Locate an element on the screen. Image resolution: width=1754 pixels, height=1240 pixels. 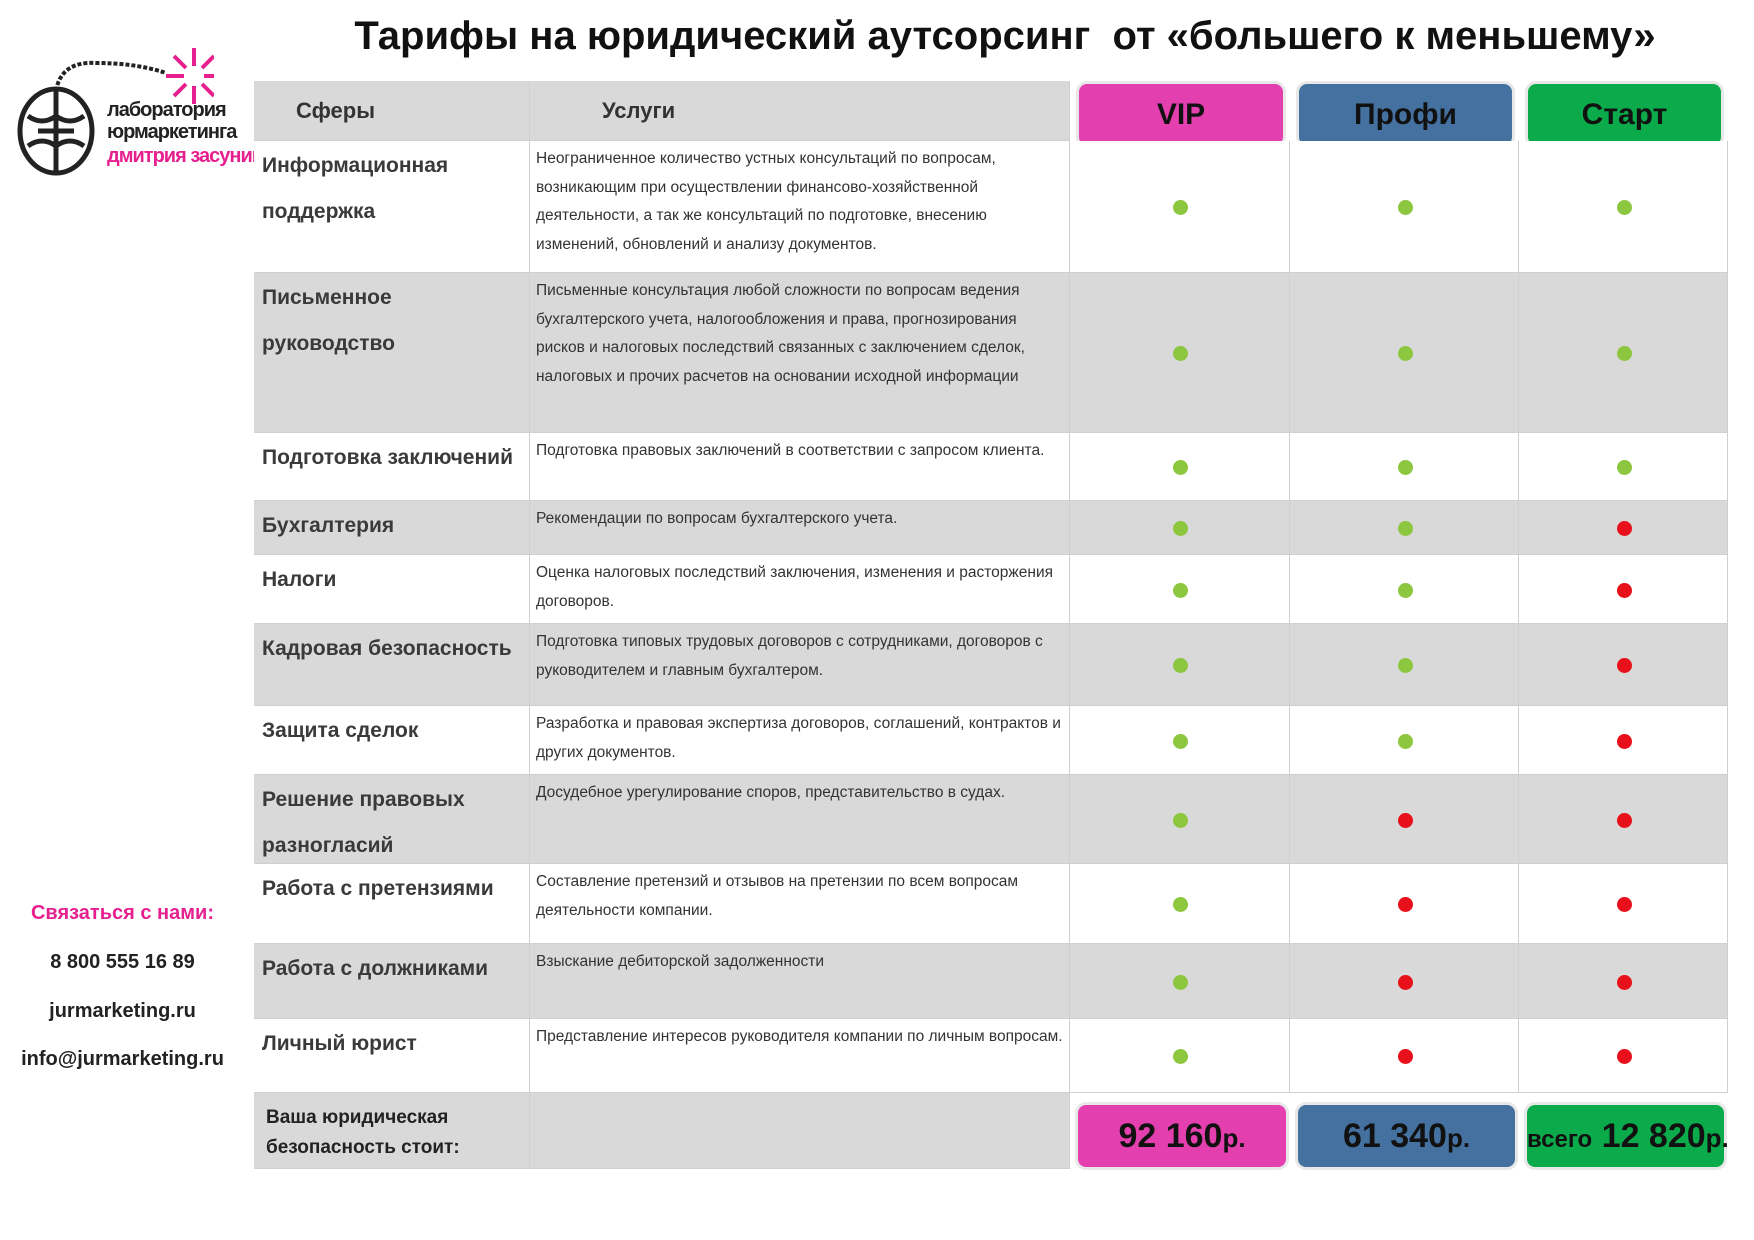
area-cell: Кадровая безопасность is located at coordinates (392, 665).